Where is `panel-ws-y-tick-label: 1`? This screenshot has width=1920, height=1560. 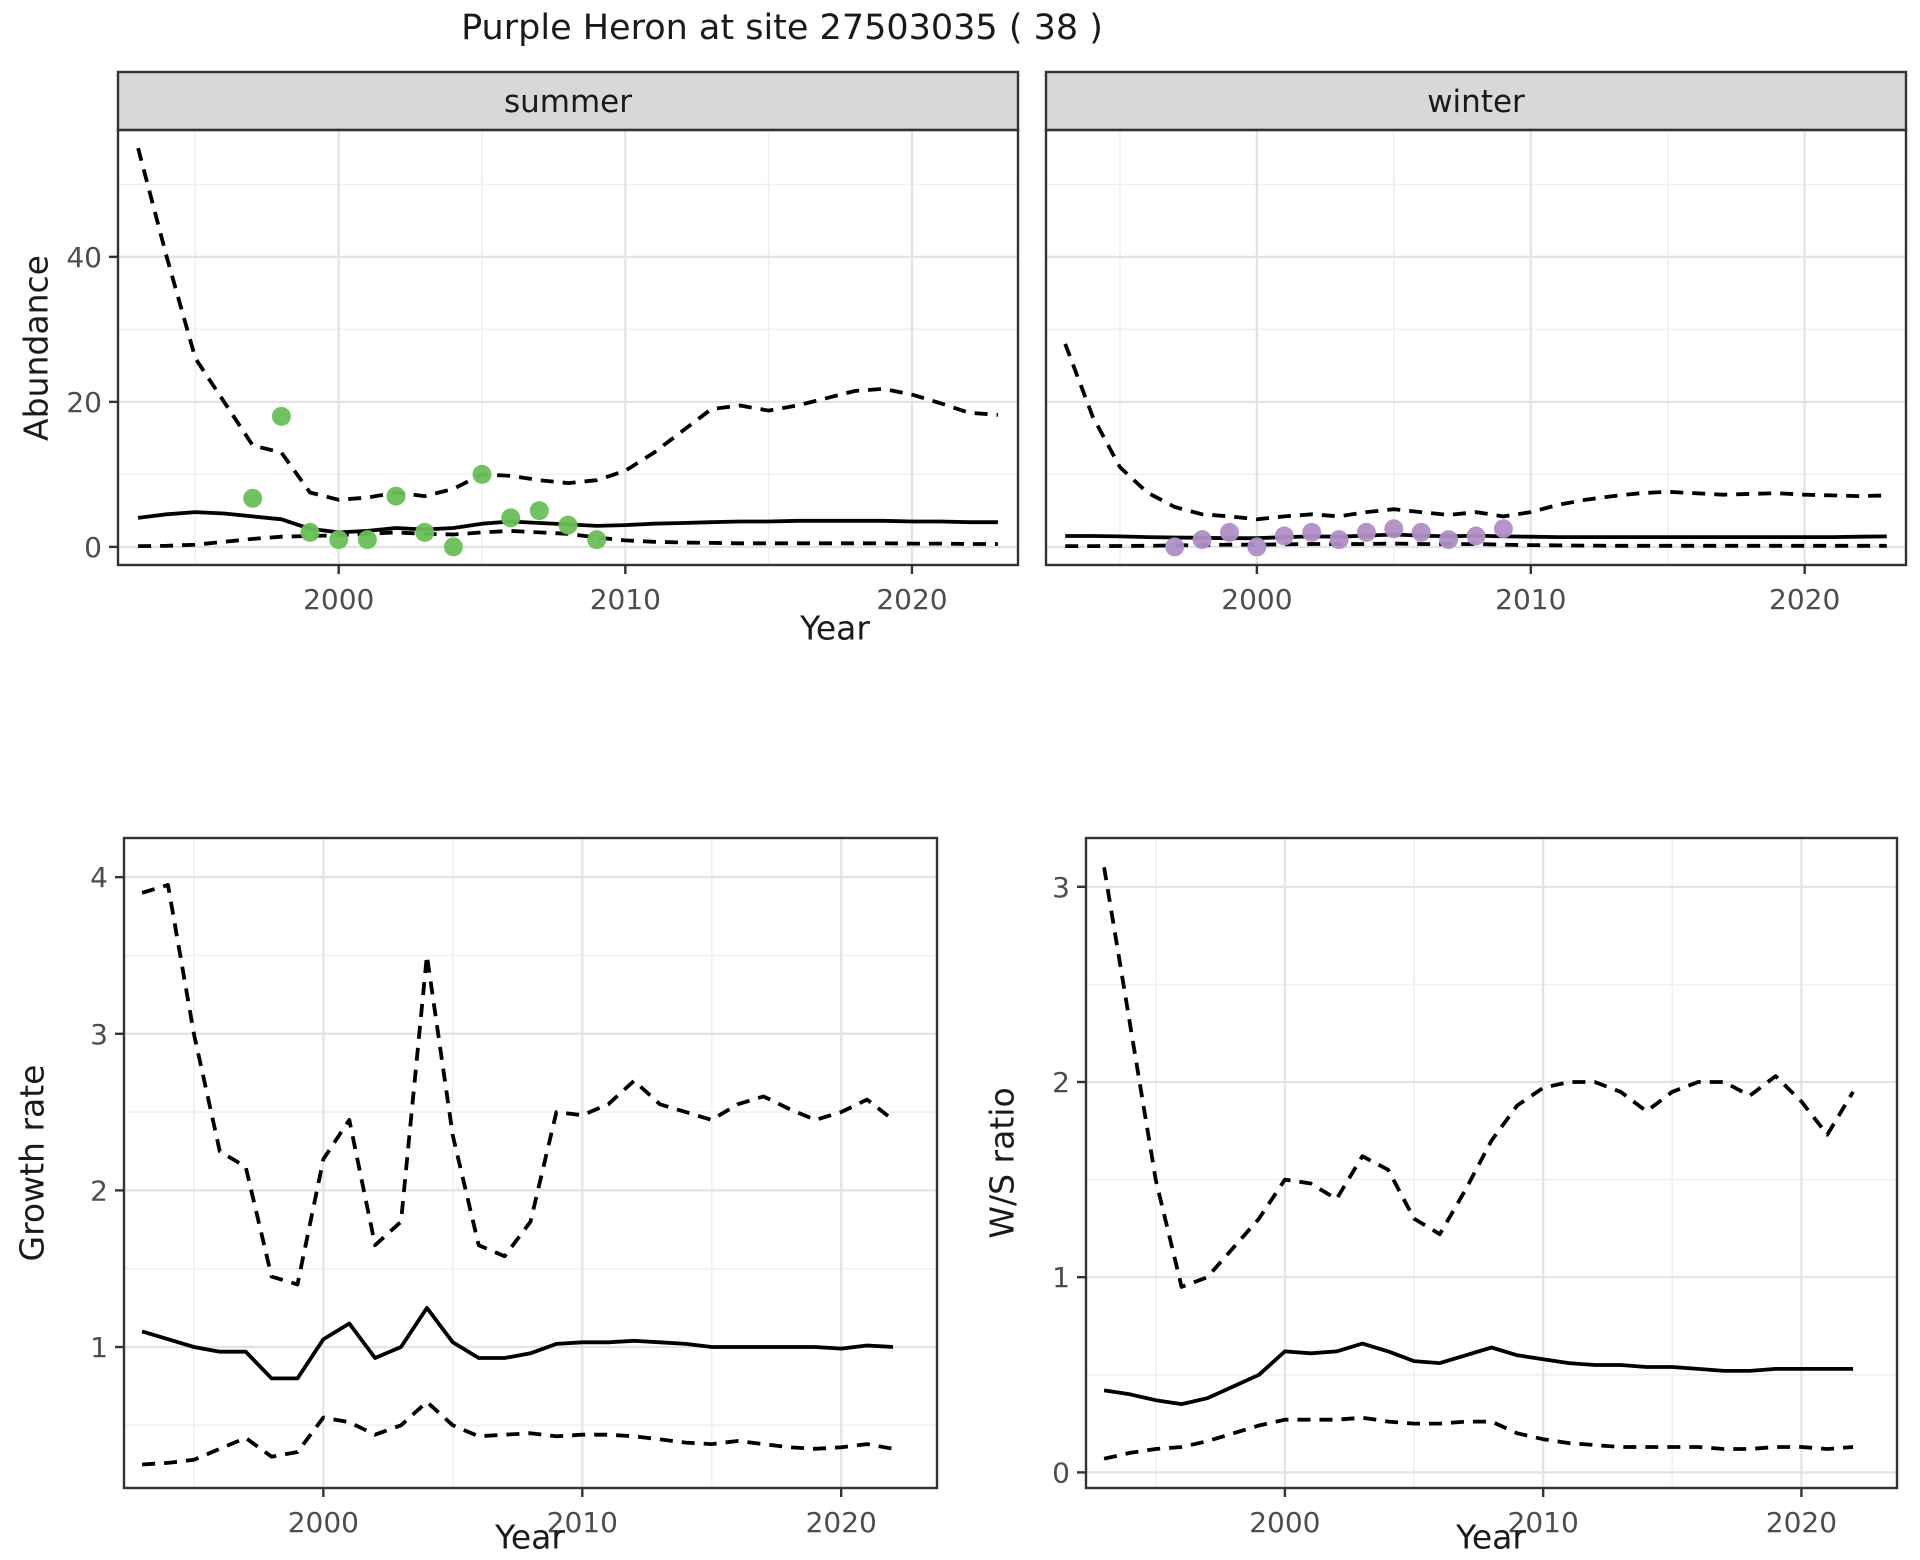 panel-ws-y-tick-label: 1 is located at coordinates (1061, 1277).